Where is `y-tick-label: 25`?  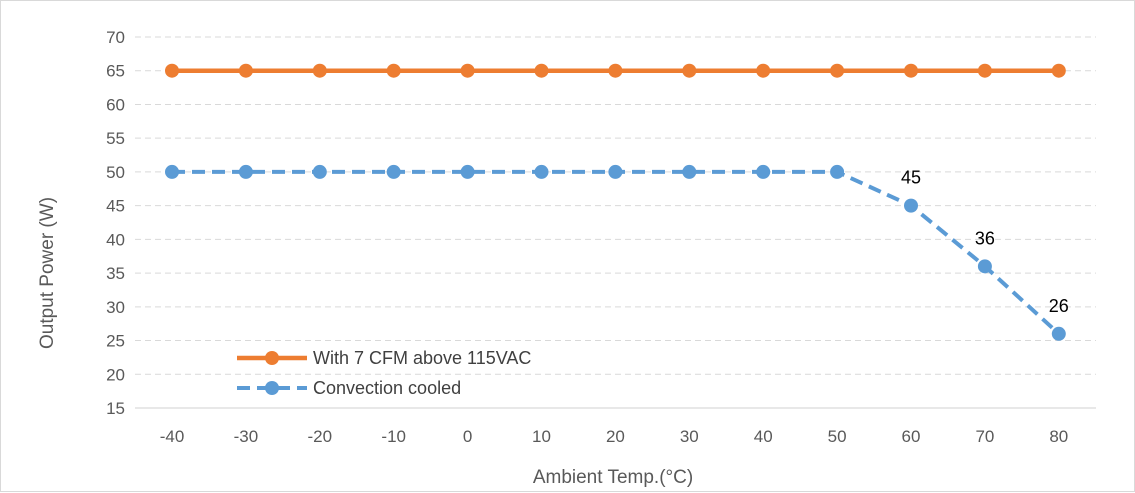 y-tick-label: 25 is located at coordinates (115, 341).